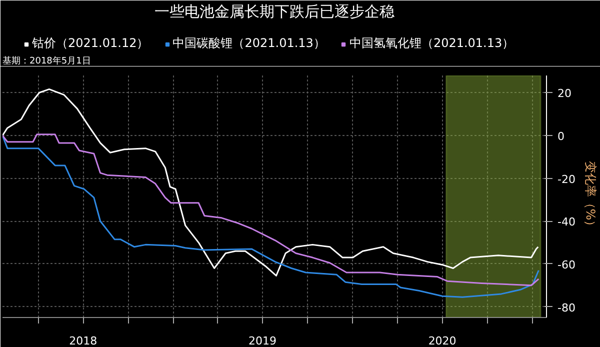  Describe the element at coordinates (262, 340) in the screenshot. I see `x-tick-label: 2019` at that location.